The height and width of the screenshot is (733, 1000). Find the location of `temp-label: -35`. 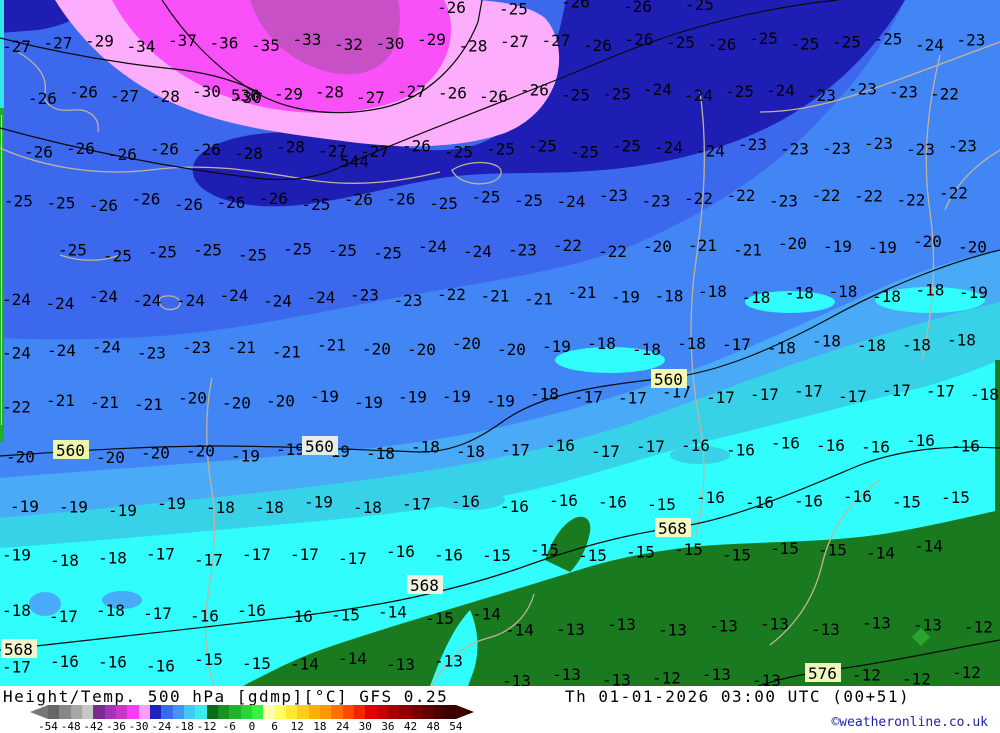

temp-label: -35 is located at coordinates (265, 45).